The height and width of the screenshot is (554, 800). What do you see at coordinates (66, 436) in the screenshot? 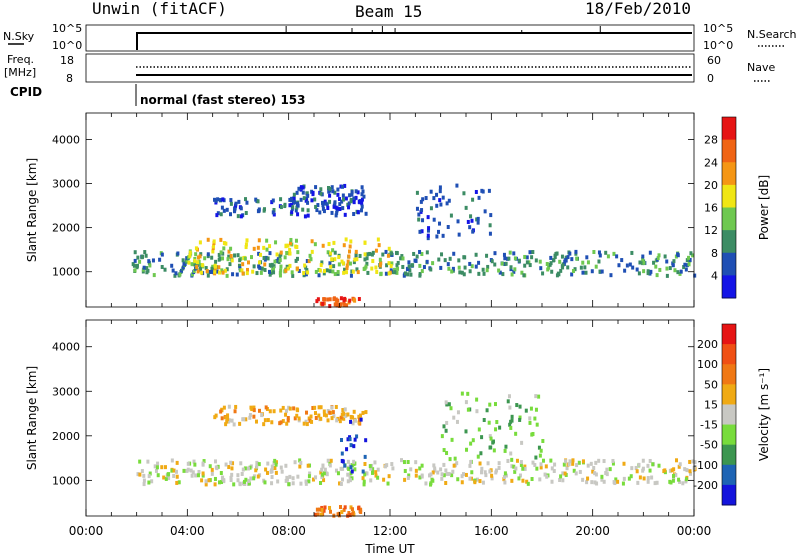
I see `y-tick-label: 2000` at bounding box center [66, 436].